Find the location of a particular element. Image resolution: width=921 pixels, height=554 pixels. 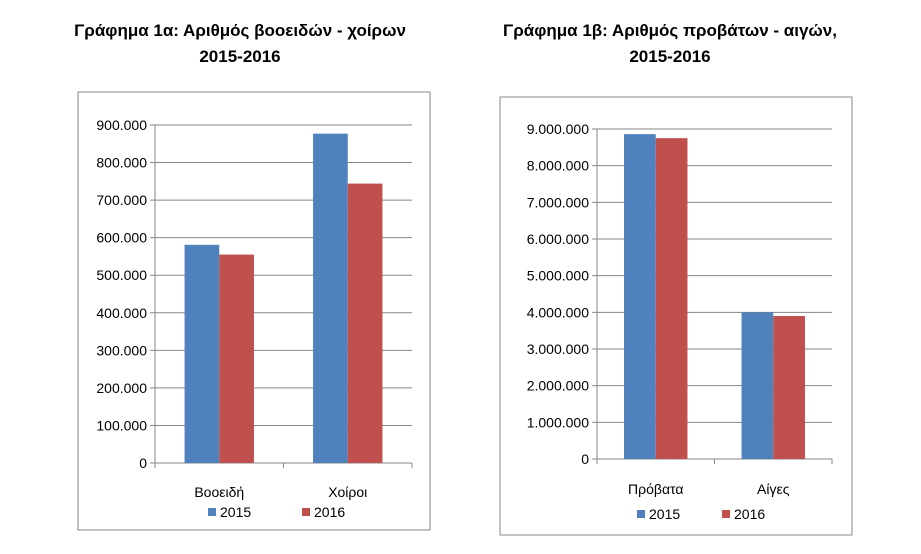

chart-1a-title-line1: Γράφημα 1α: Αριθμός βοοειδών - χοίρων is located at coordinates (240, 30).